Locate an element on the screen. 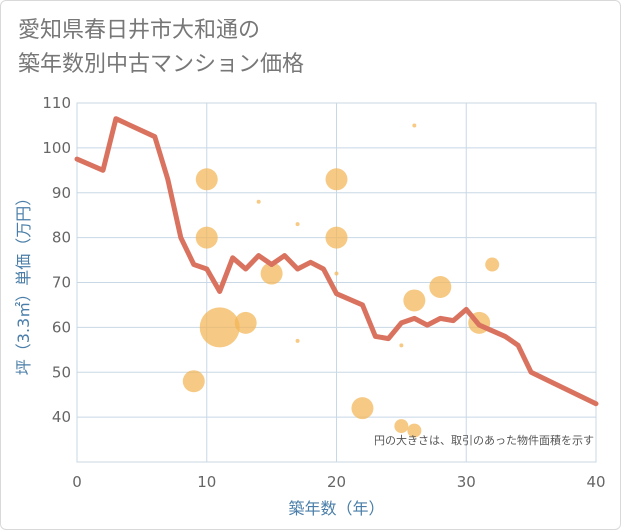 This screenshot has height=530, width=621. x-tick-label: 30 is located at coordinates (466, 482).